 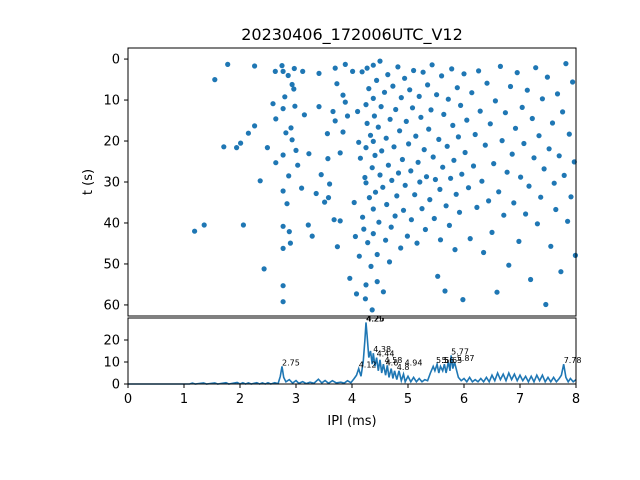 I want to click on x-tick-label: 4, so click(x=352, y=399).